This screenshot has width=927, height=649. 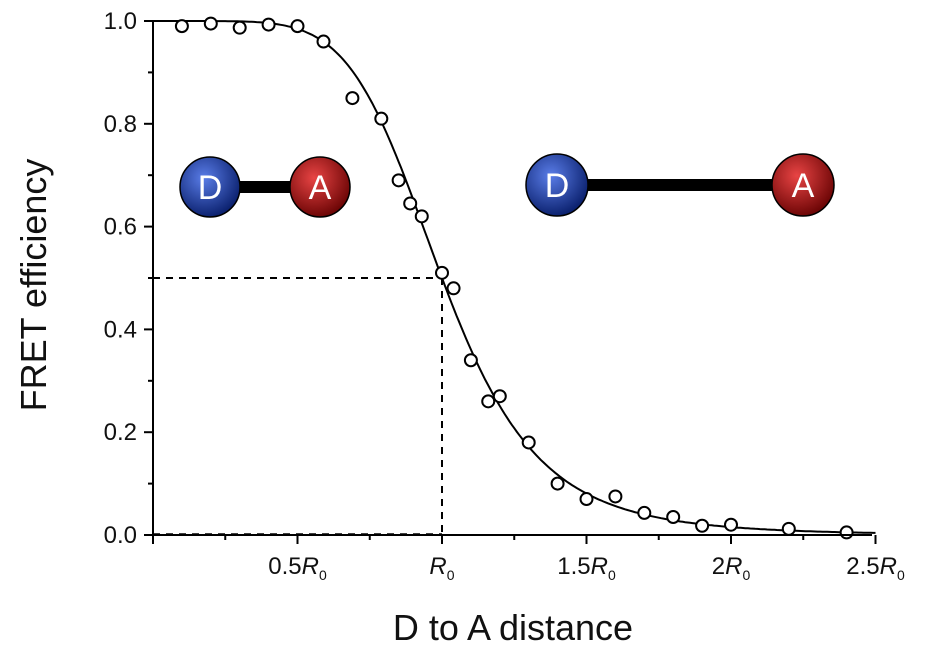 I want to click on x-ticks: 0.5R0 R0 1.5R0 2R0 2.5R0, so click(x=528, y=559).